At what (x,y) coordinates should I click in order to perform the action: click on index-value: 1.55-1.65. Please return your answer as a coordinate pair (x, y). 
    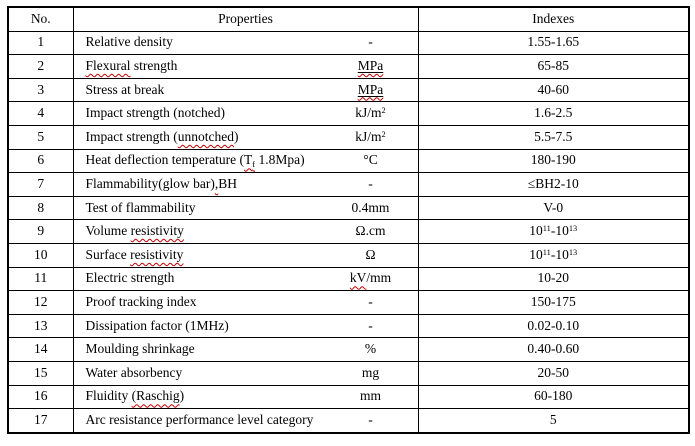
    Looking at the image, I should click on (553, 43).